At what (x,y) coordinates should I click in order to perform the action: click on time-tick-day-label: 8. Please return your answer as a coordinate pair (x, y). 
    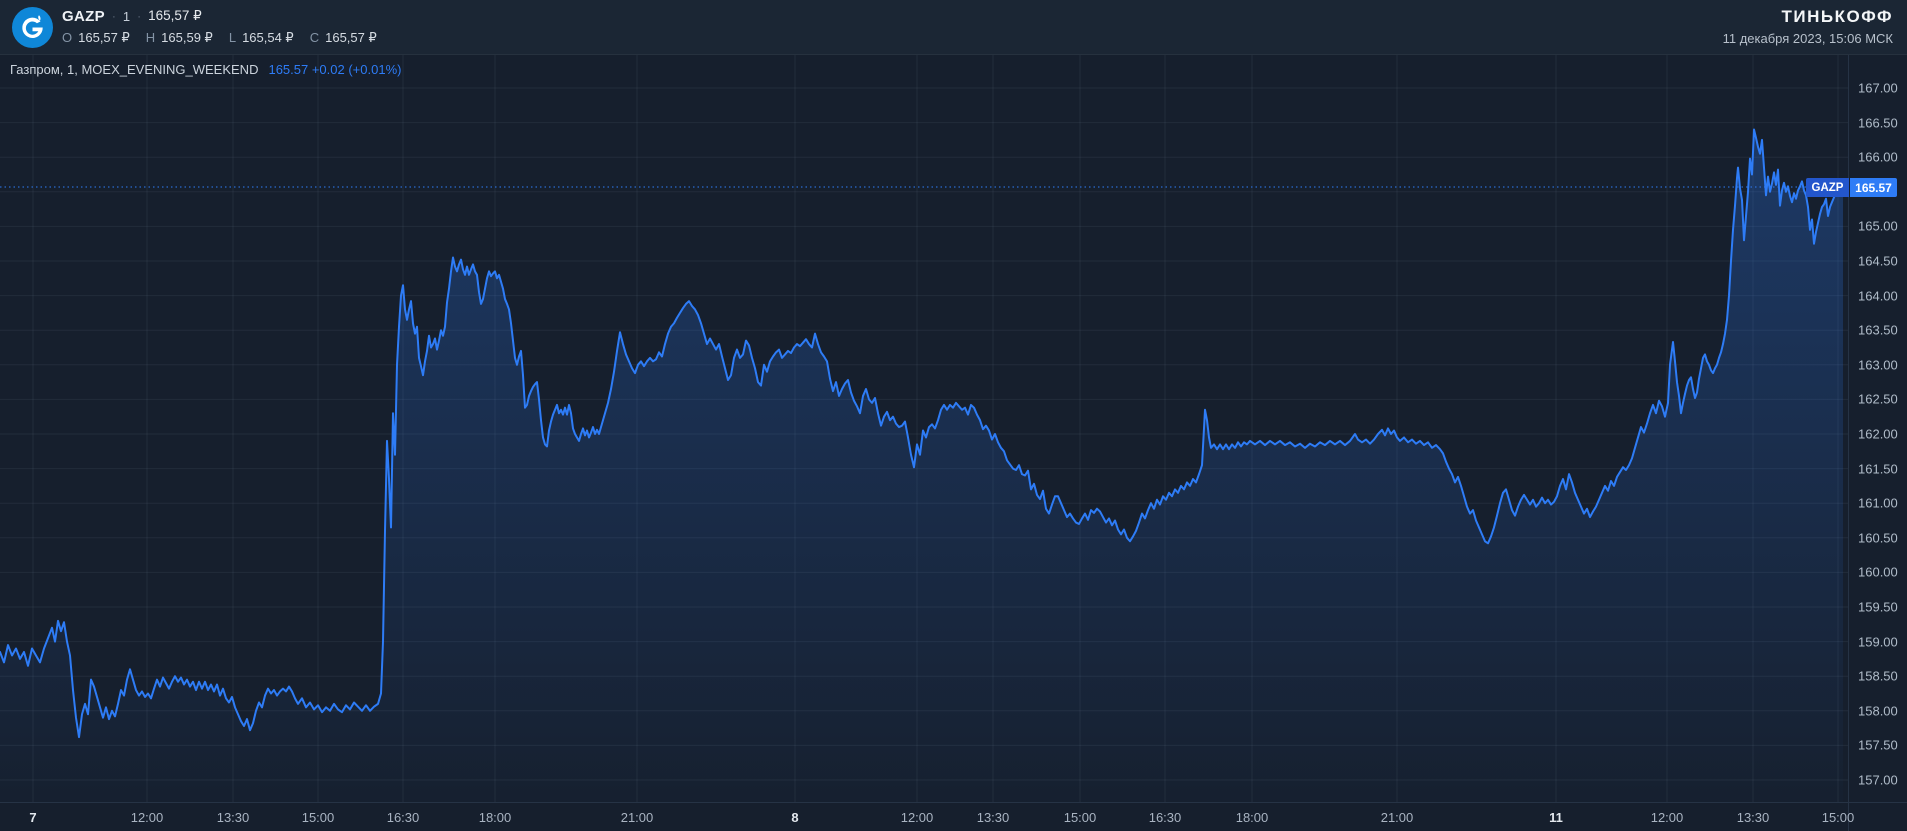
    Looking at the image, I should click on (795, 817).